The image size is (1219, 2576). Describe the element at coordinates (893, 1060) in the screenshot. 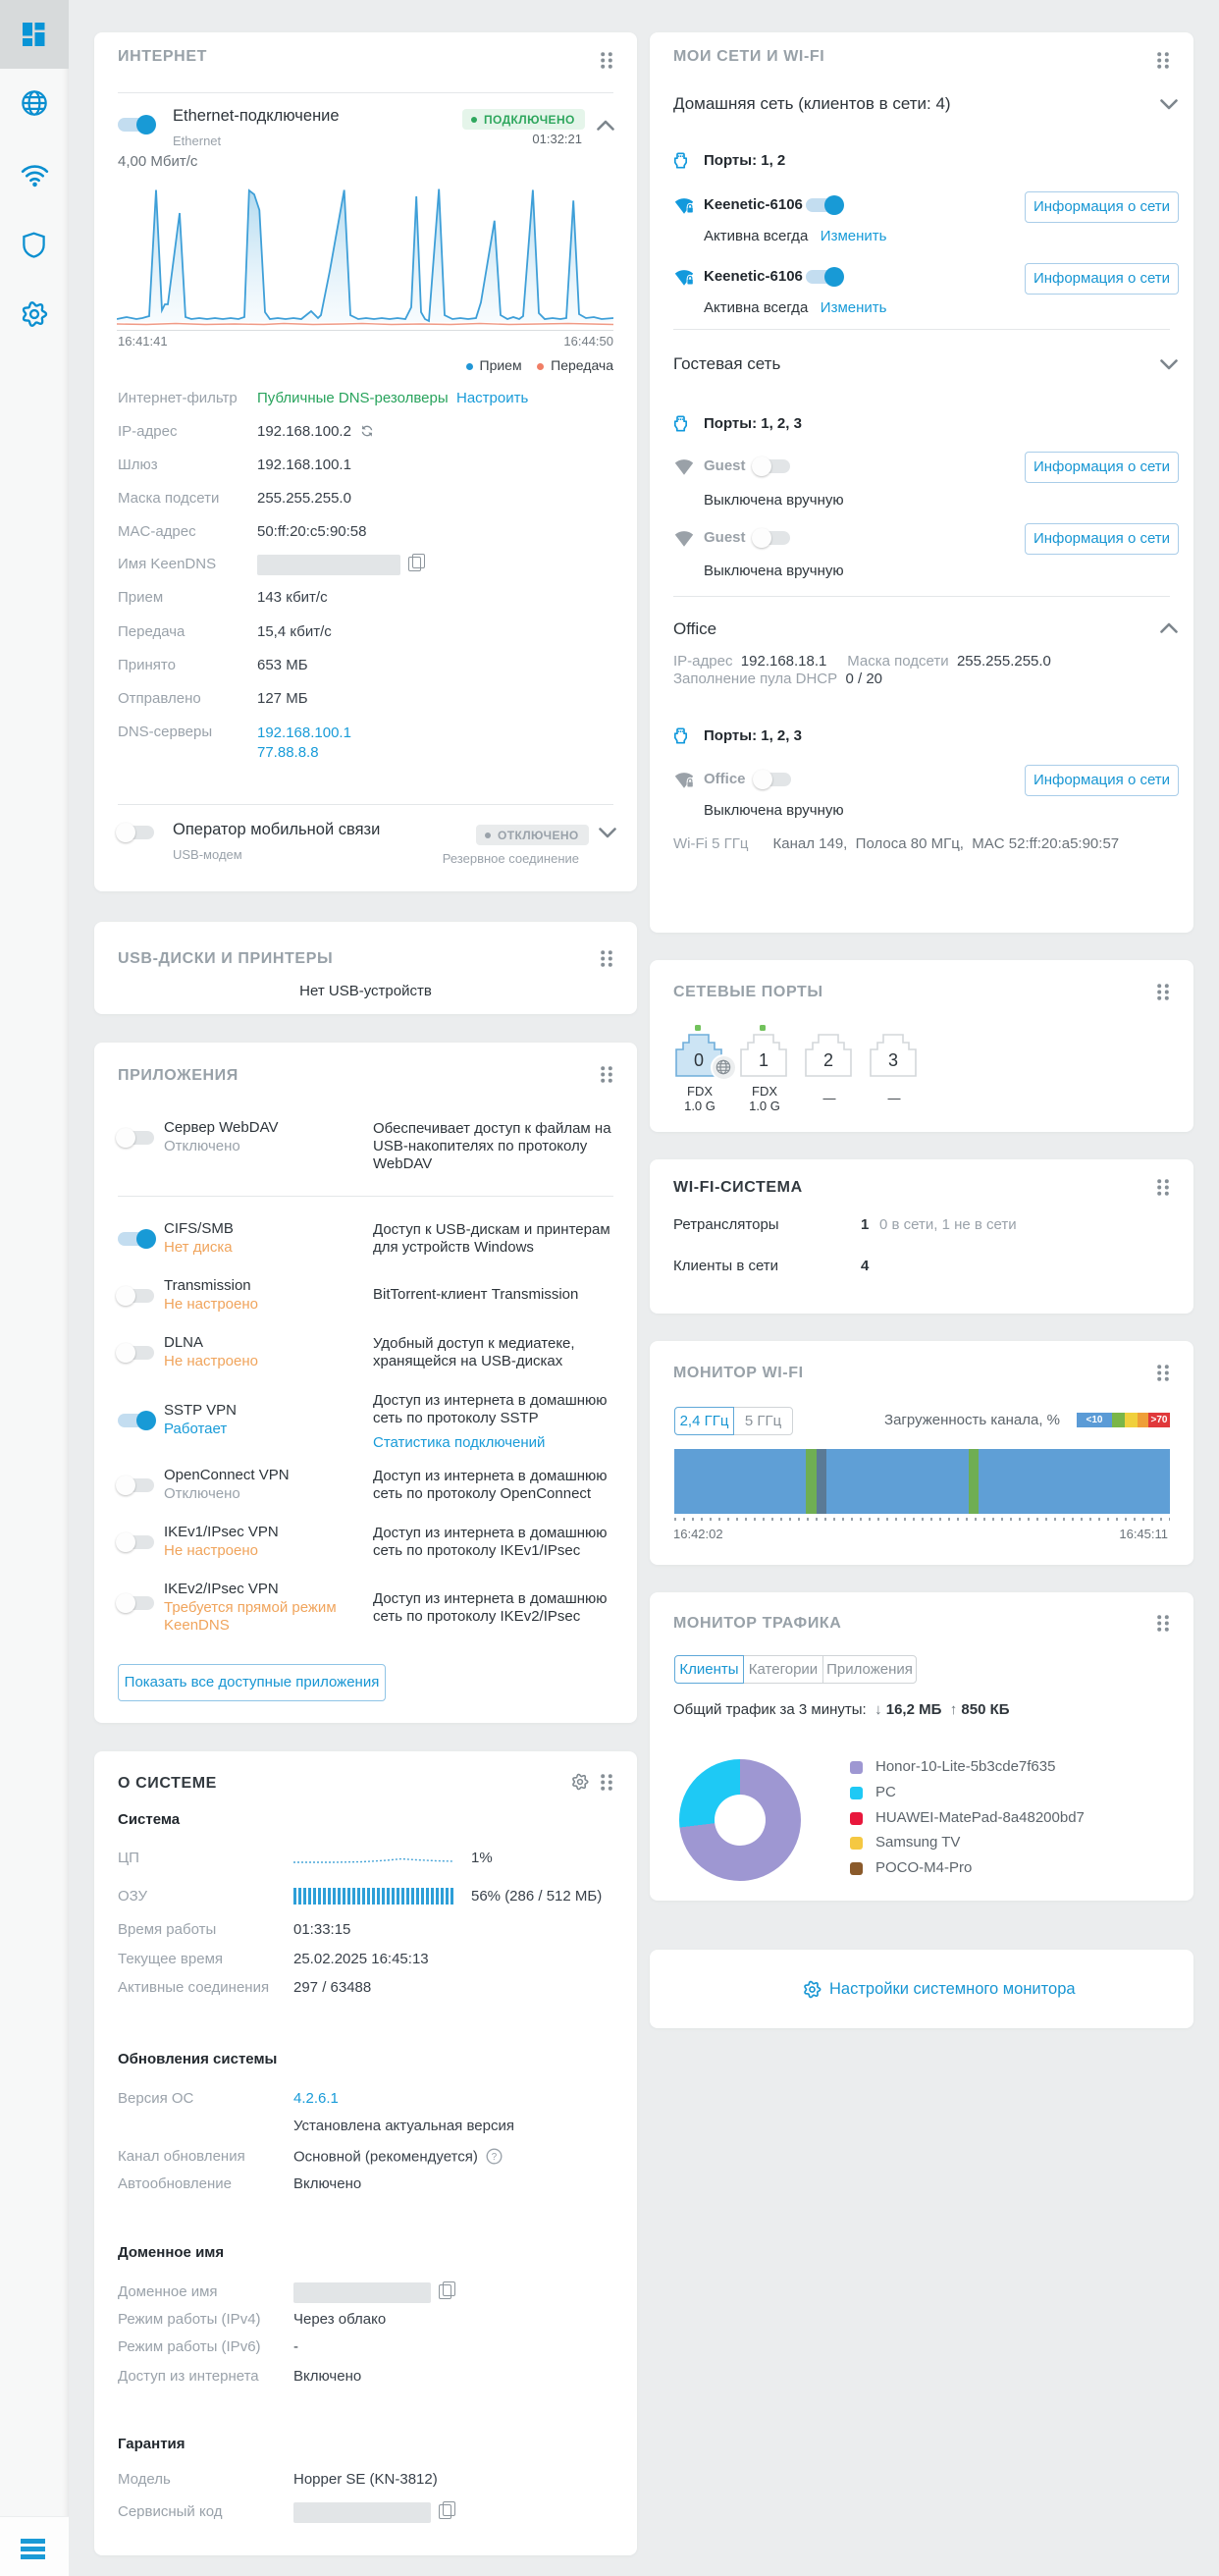

I see `svg-text: 3` at that location.